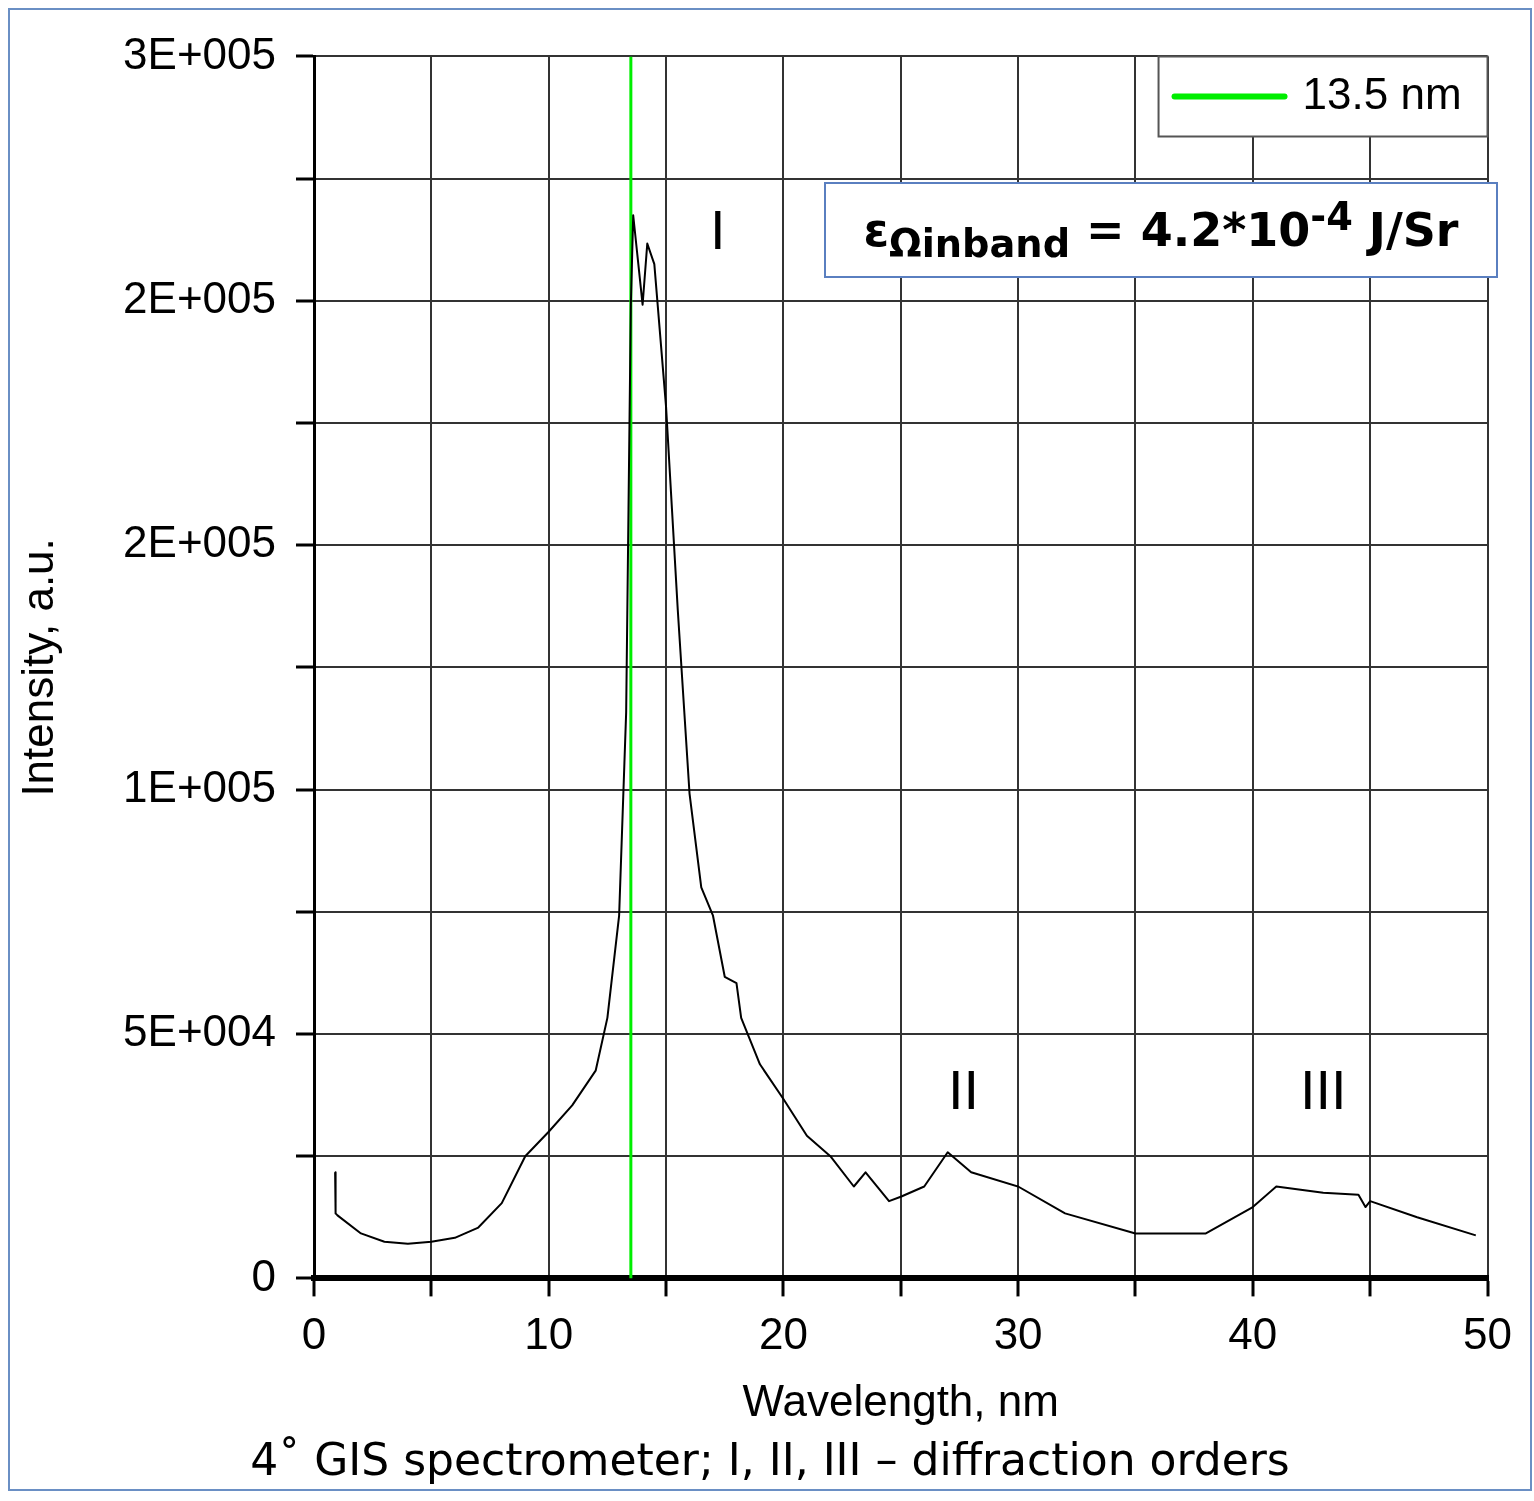  Describe the element at coordinates (1253, 1333) in the screenshot. I see `x-tick-label: 40` at that location.